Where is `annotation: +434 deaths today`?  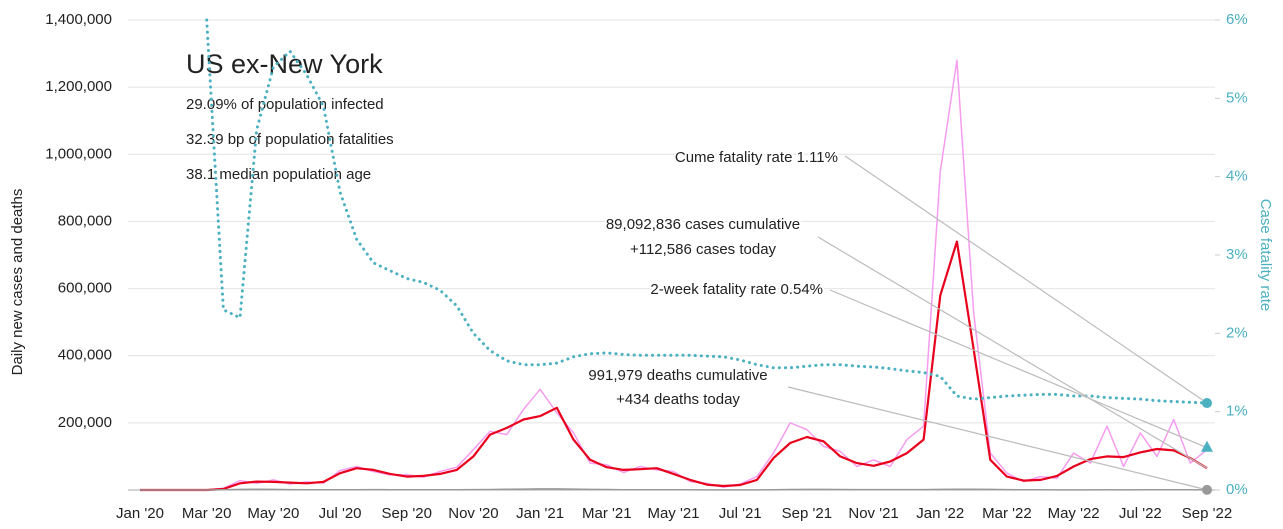
annotation: +434 deaths today is located at coordinates (678, 399).